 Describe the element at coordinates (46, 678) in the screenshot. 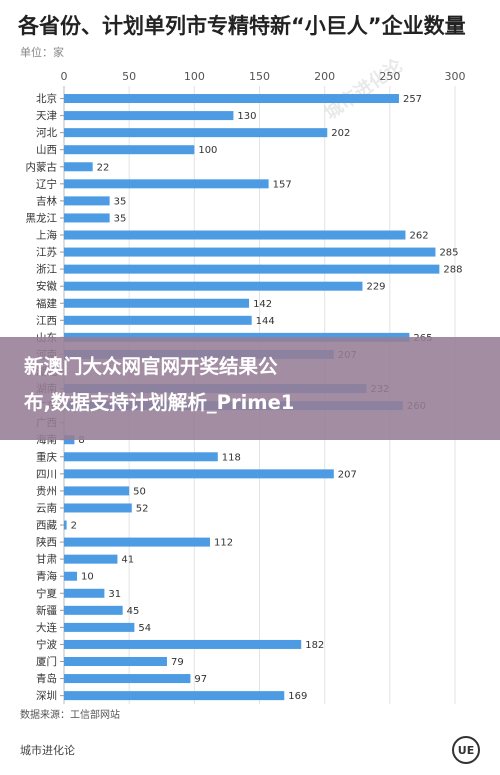

I see `category-label: 青岛` at that location.